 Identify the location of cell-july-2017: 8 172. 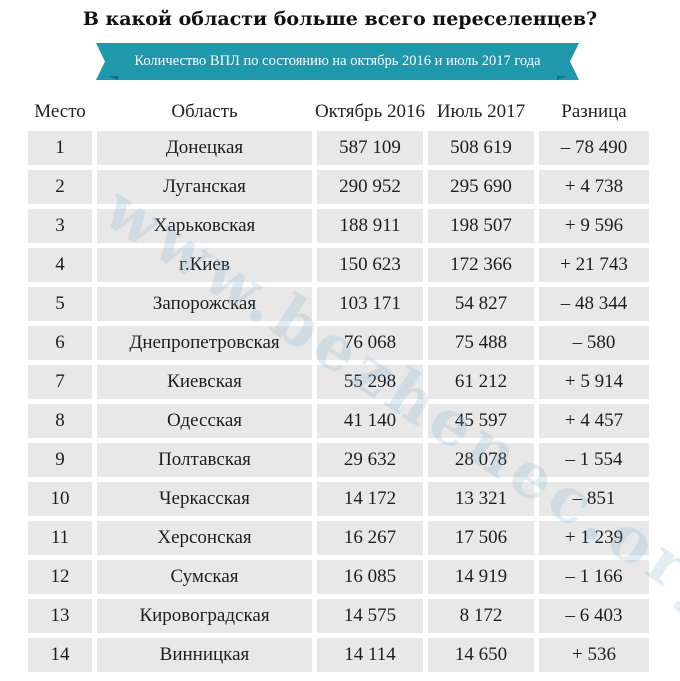
(481, 616).